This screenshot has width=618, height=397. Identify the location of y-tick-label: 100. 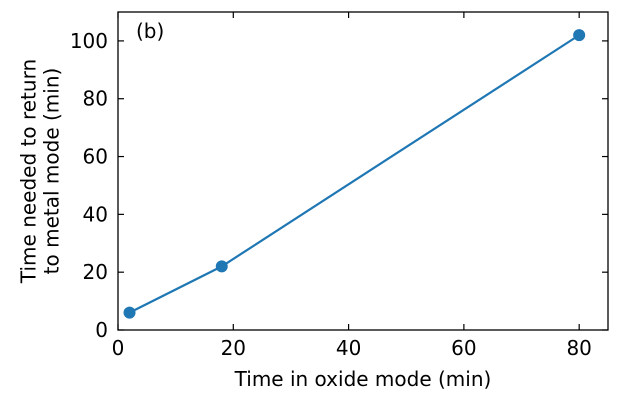
(89, 41).